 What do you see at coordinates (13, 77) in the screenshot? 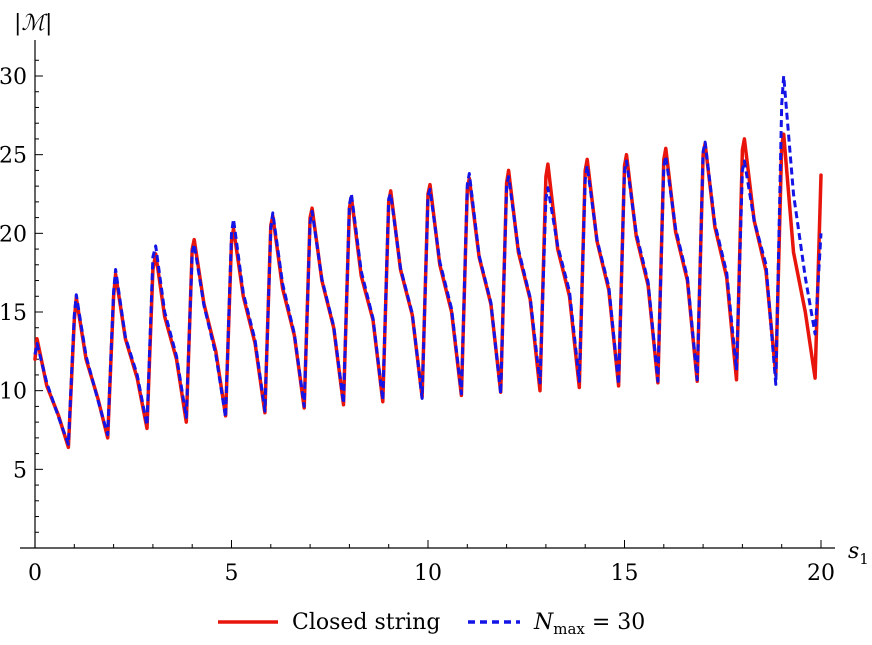
I see `y-tick-label: 30` at bounding box center [13, 77].